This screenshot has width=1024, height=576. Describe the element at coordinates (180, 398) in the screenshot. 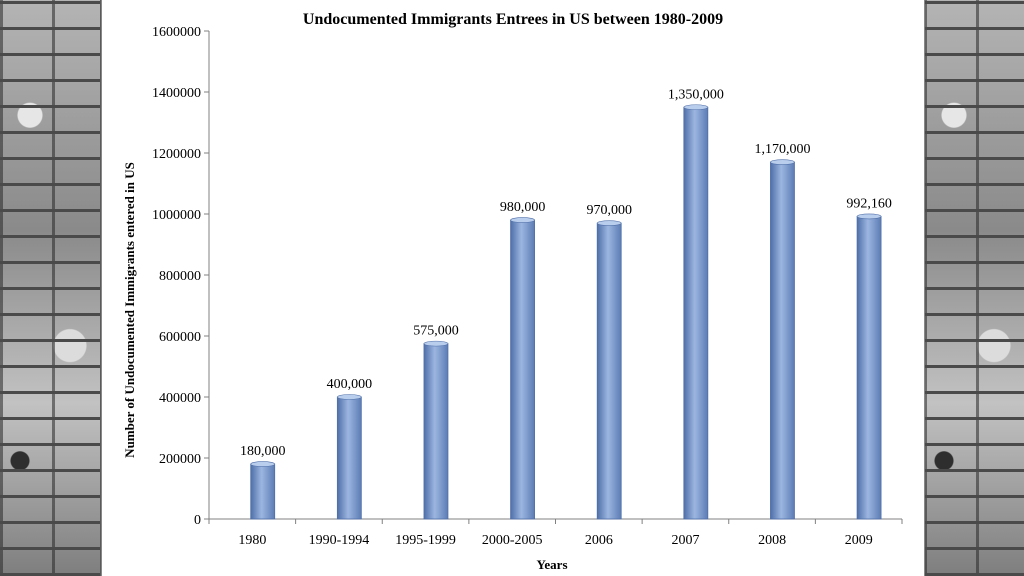

I see `y-tick-label: 400000` at that location.